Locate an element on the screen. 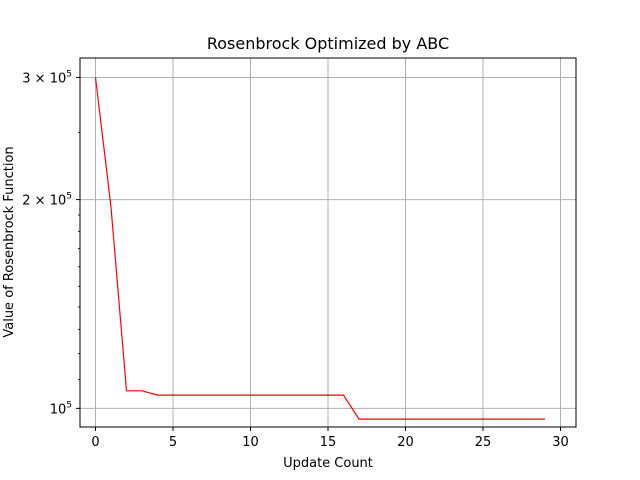 The image size is (640, 480). x-tick-label: 0 is located at coordinates (95, 442).